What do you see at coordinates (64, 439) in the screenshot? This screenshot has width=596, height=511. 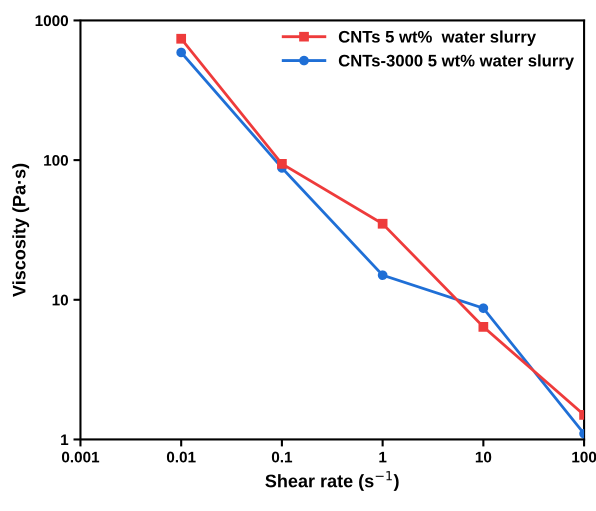 I see `y-tick-label: 1` at bounding box center [64, 439].